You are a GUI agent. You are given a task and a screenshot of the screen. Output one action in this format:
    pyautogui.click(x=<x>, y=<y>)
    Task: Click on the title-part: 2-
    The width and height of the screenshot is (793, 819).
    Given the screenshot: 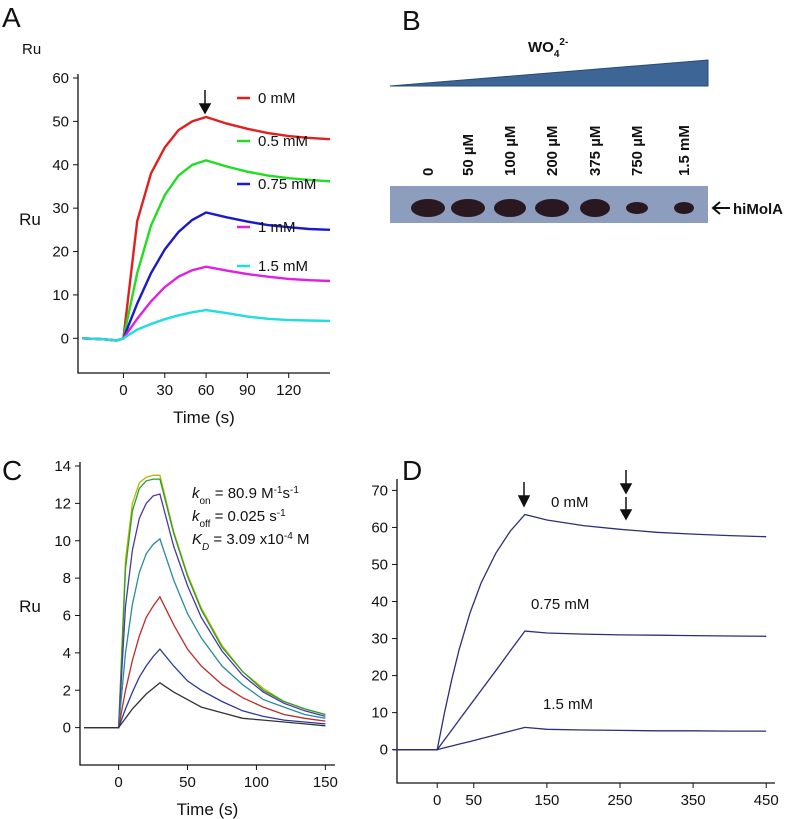 What is the action you would take?
    pyautogui.click(x=563, y=42)
    